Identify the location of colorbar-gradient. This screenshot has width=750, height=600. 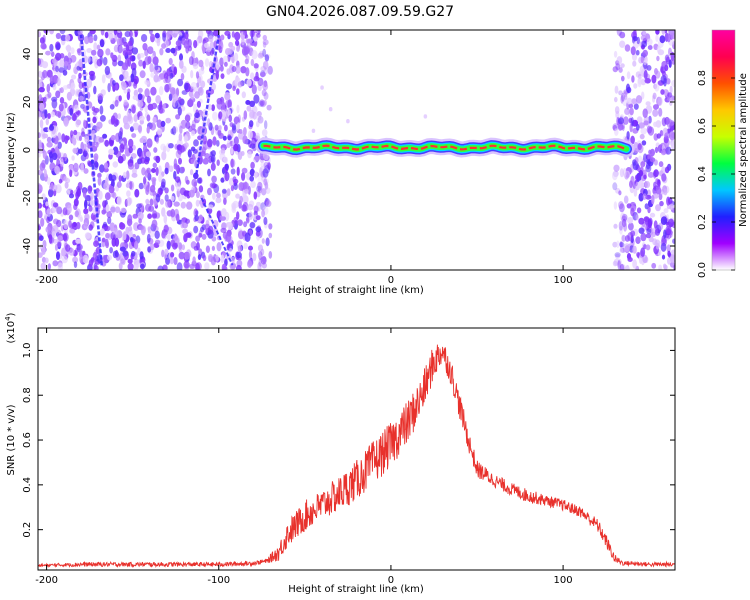
(723, 150).